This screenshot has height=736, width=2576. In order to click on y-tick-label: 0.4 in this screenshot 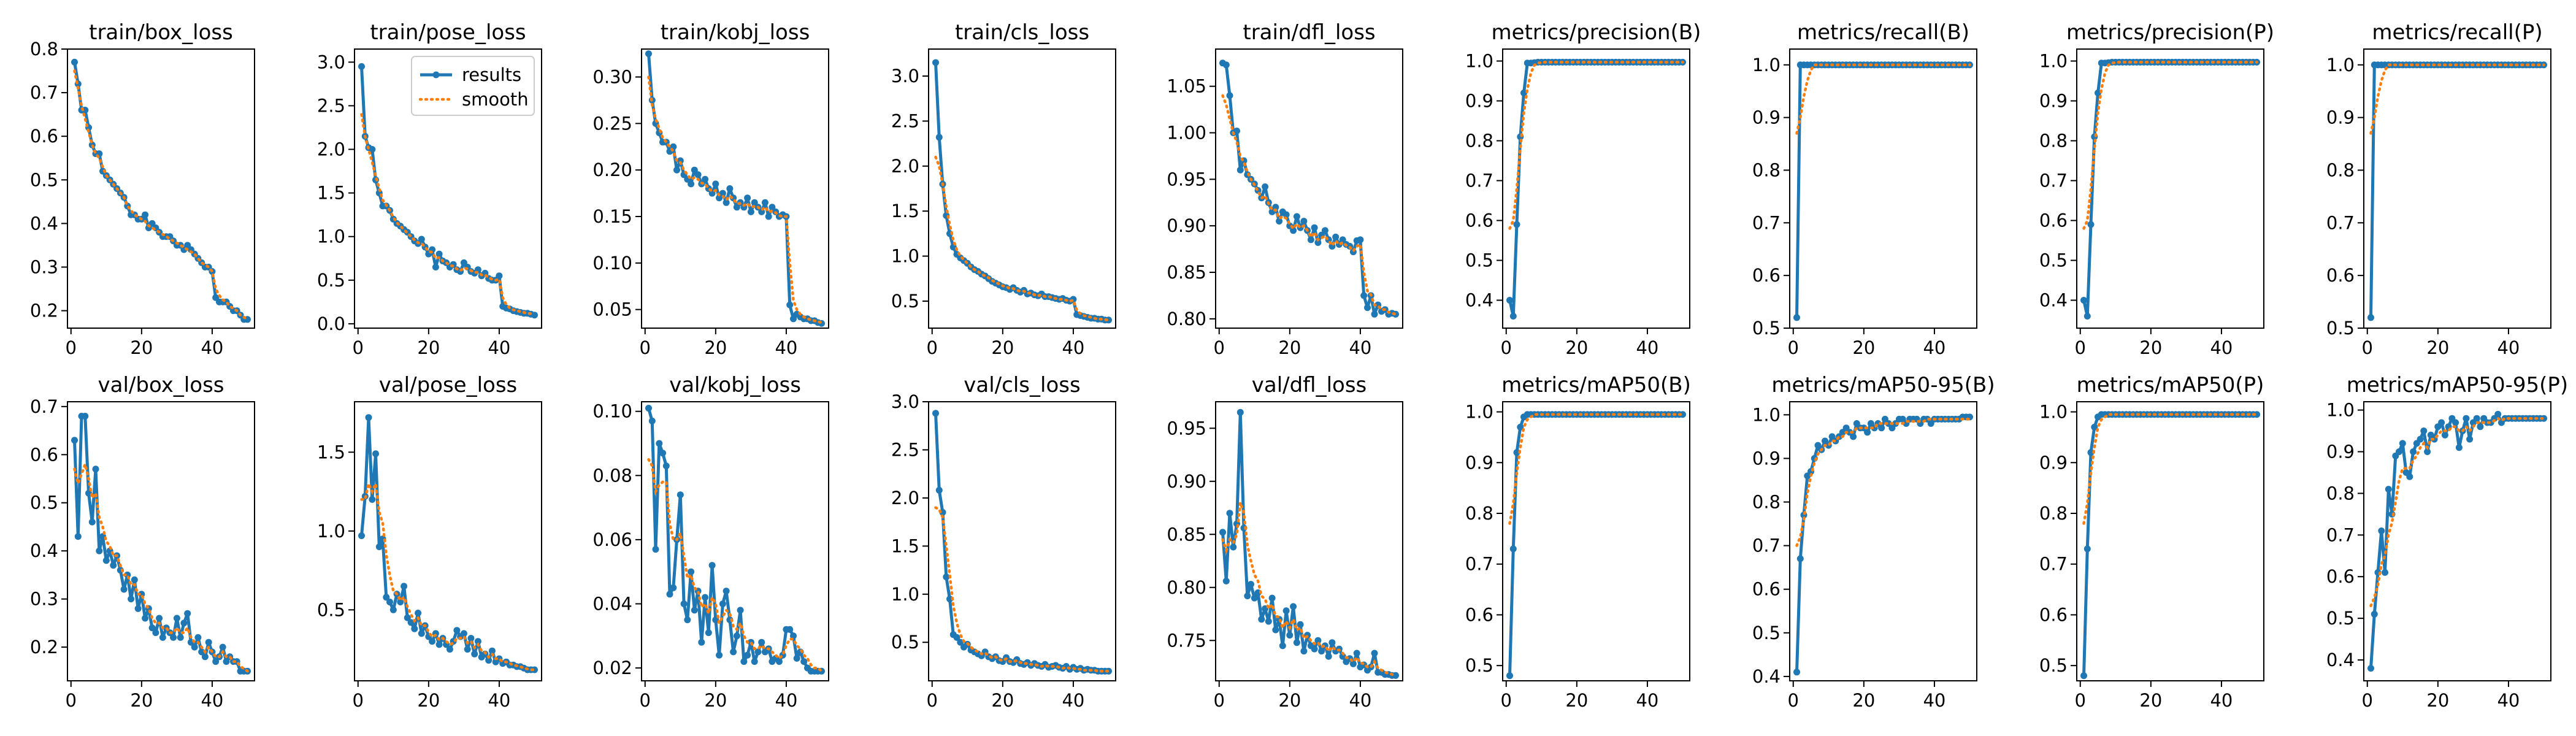, I will do `click(1766, 676)`.